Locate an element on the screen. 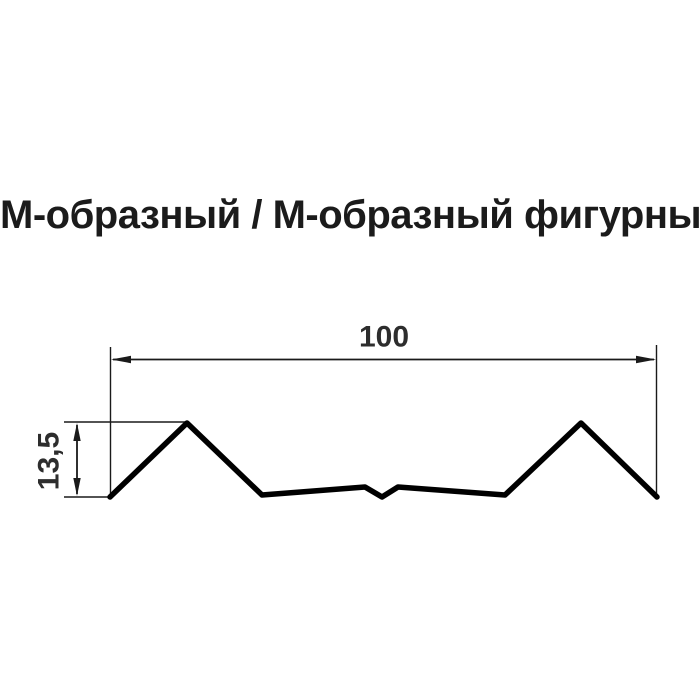 The width and height of the screenshot is (700, 700). profile-outline is located at coordinates (383, 460).